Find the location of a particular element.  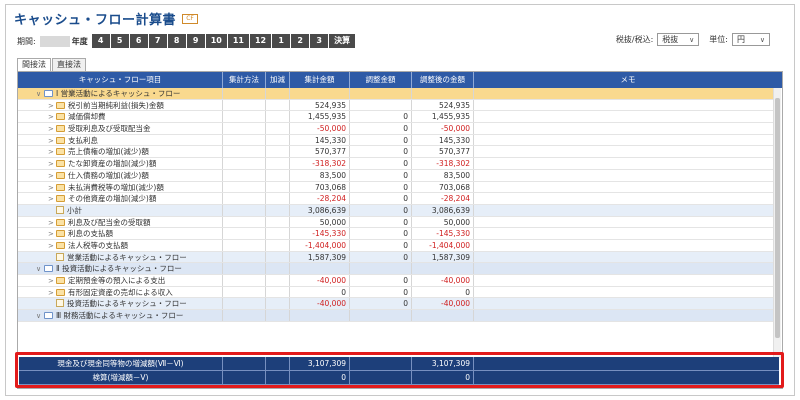

fiscal-year-value is located at coordinates (54, 41).